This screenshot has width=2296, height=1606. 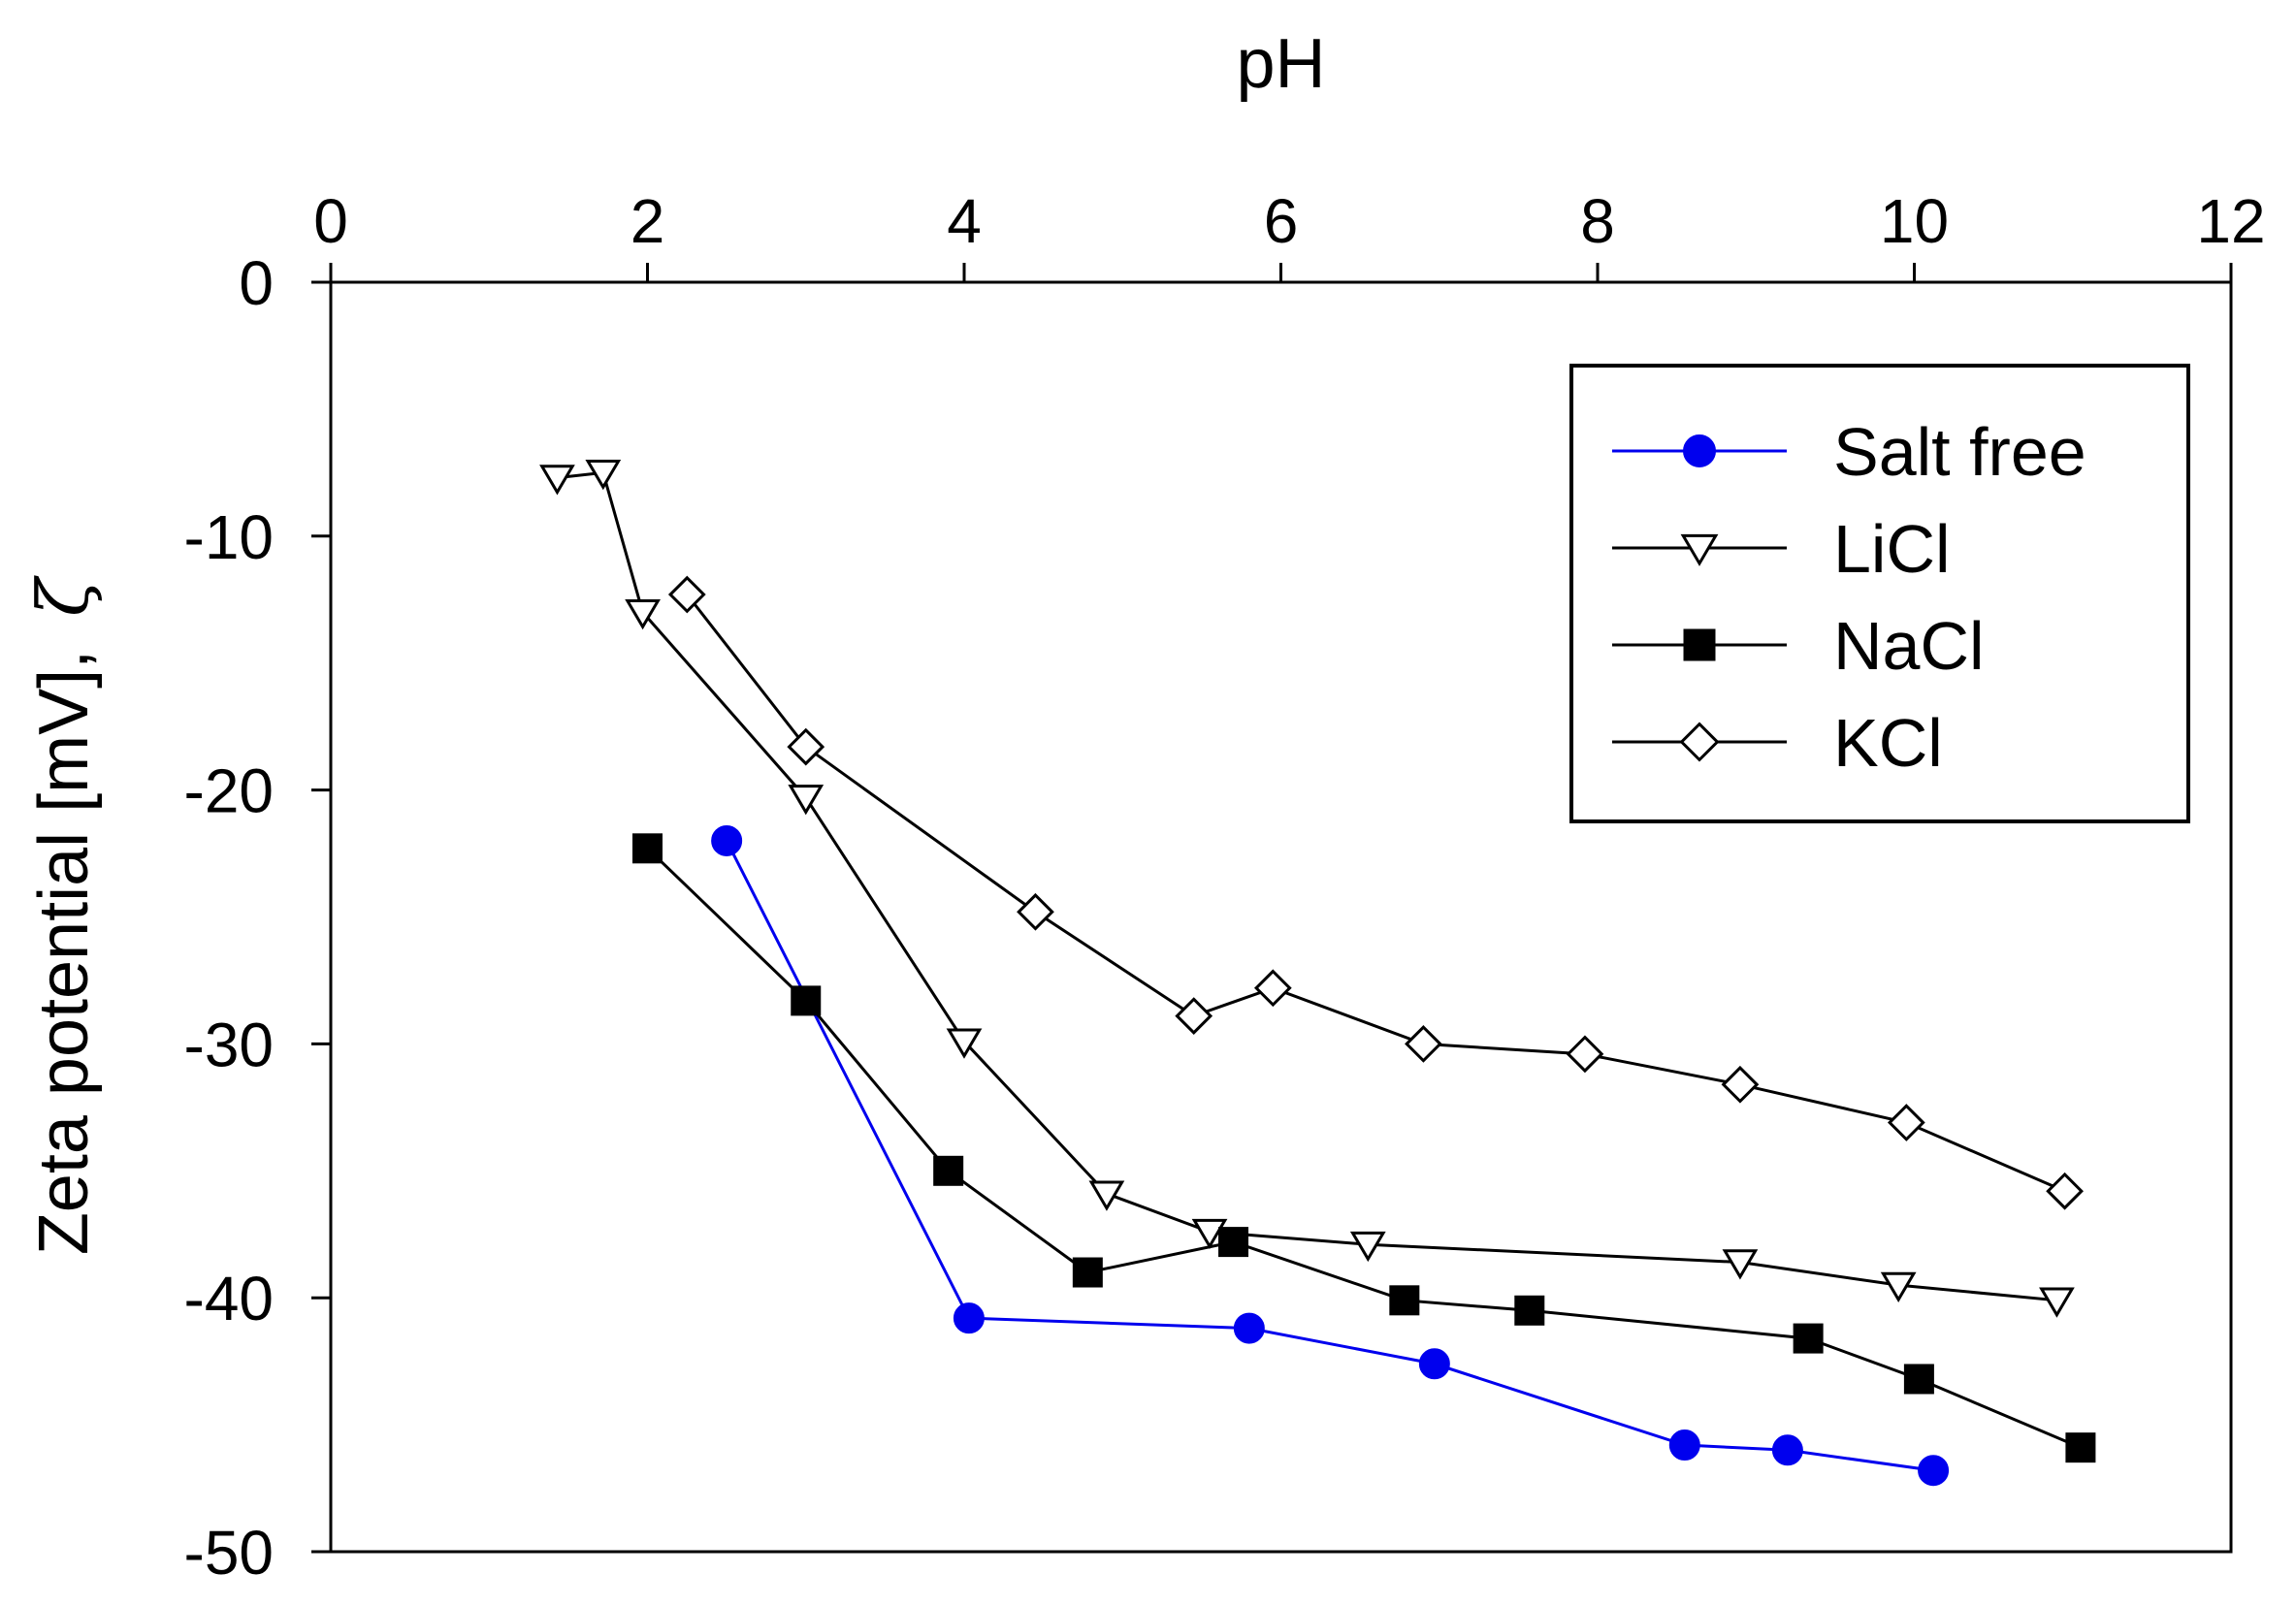 I want to click on legend-items: Salt free LiCl NaCl KCl, so click(x=1849, y=597).